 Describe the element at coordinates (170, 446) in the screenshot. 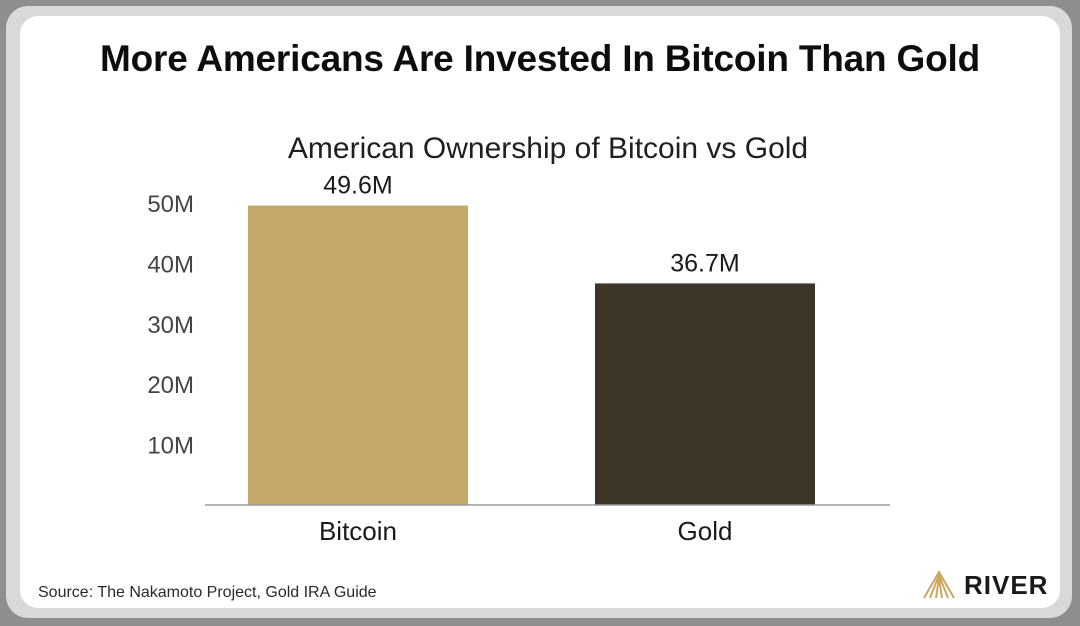

I see `y-tick-label: 10M` at that location.